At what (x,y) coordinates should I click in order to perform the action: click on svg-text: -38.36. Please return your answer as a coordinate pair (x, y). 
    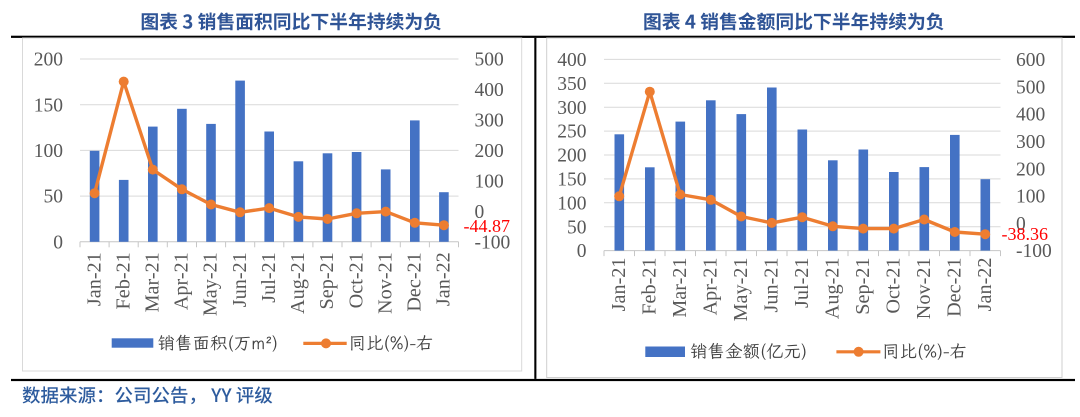
    Looking at the image, I should click on (1025, 234).